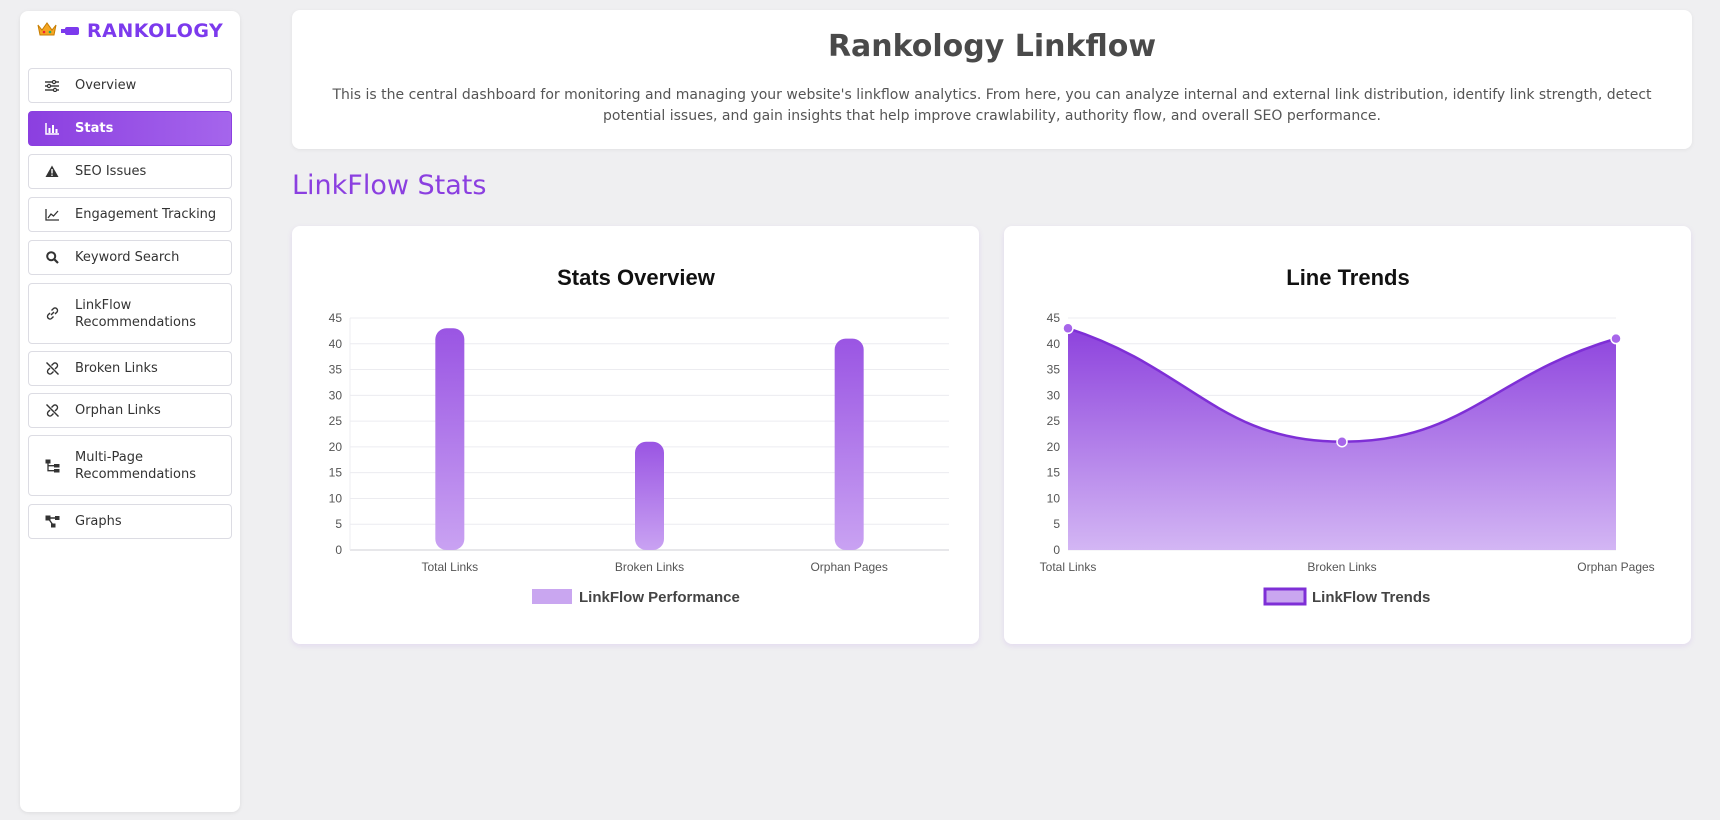 This screenshot has width=1720, height=820. Describe the element at coordinates (155, 31) in the screenshot. I see `brand-name: RANKOLOGY` at that location.